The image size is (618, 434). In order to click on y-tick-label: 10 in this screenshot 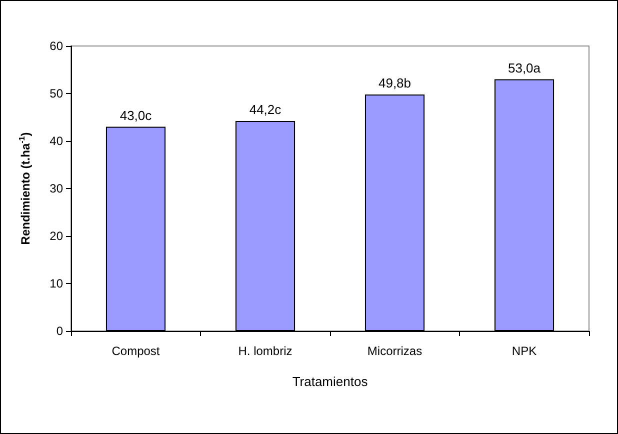, I will do `click(57, 283)`.